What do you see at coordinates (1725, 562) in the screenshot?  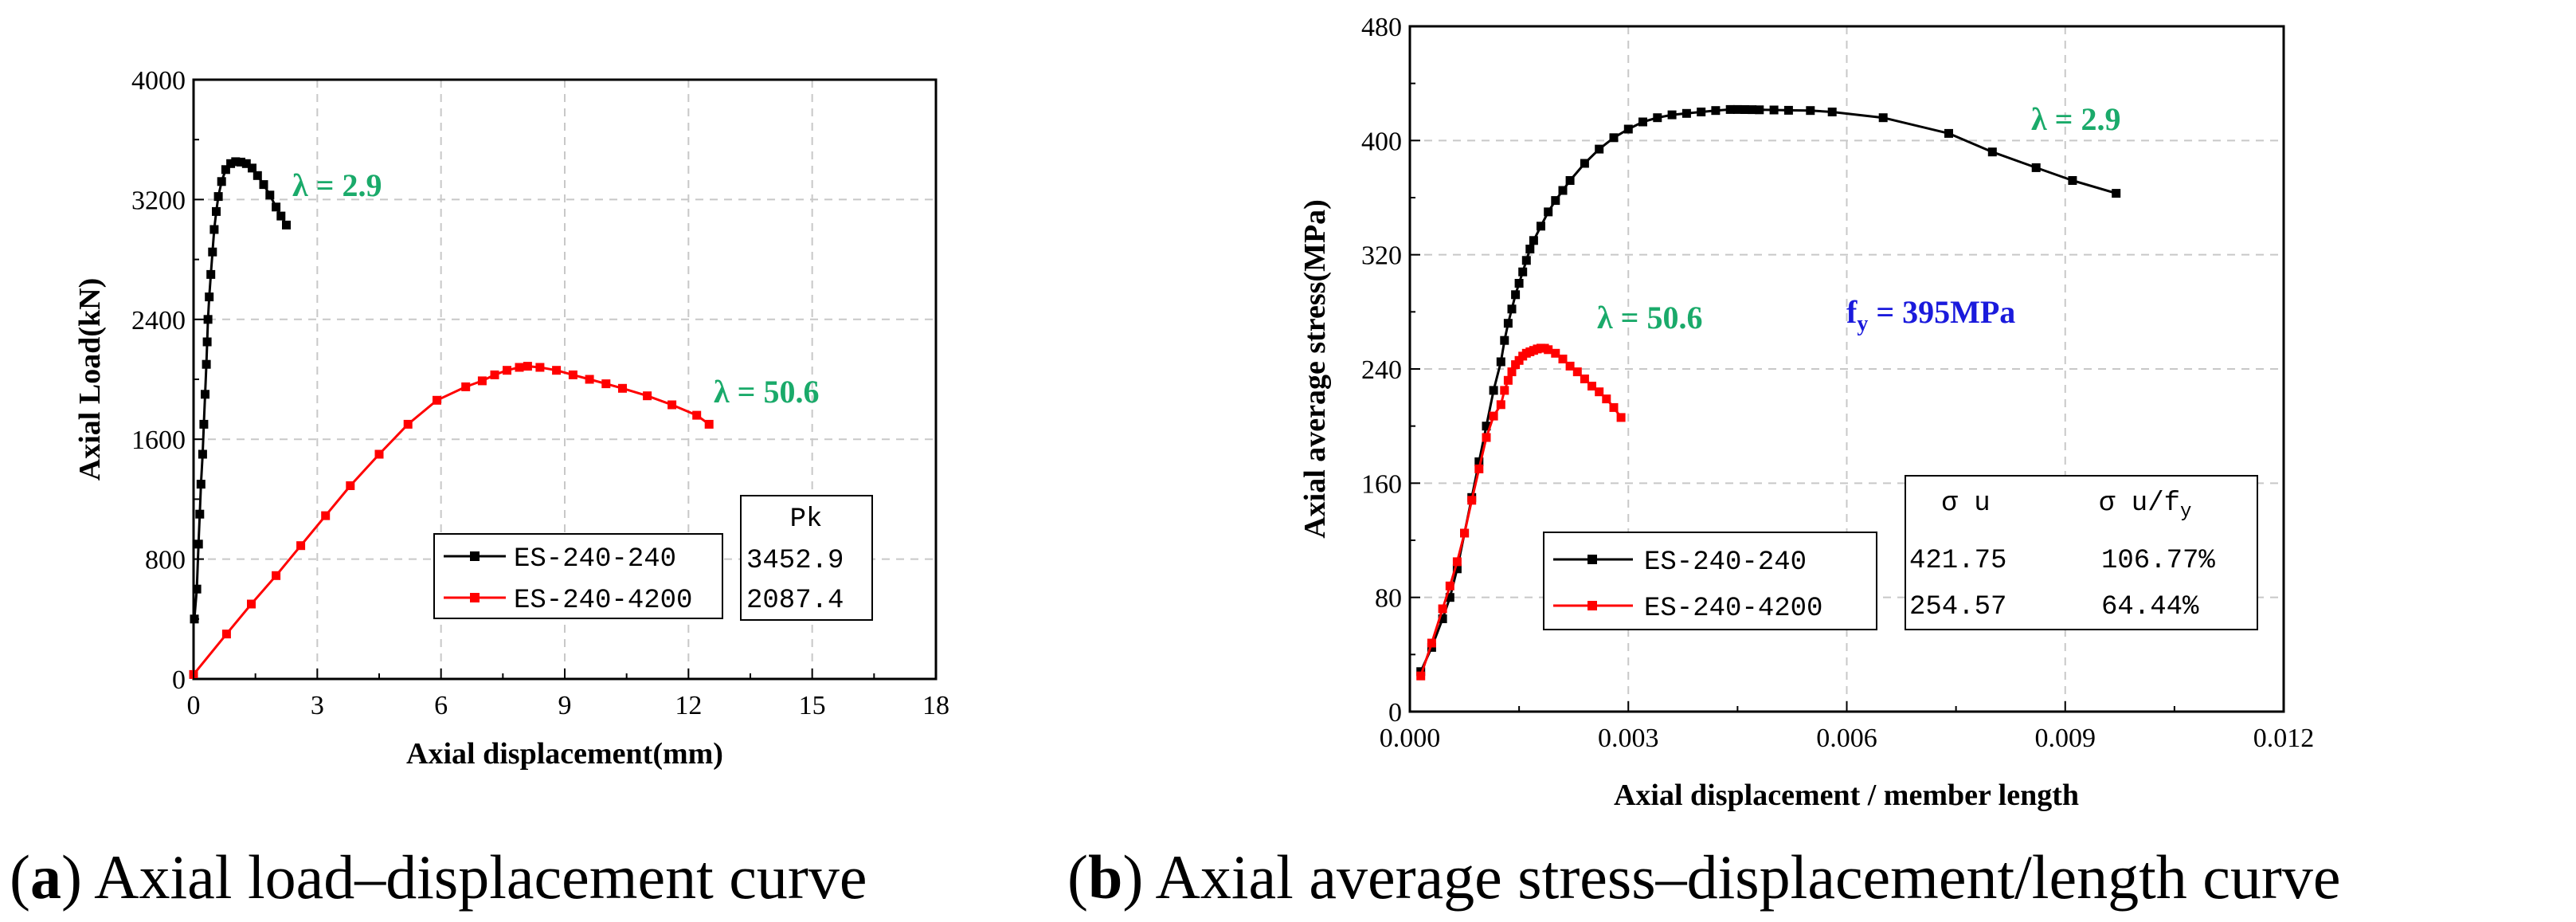 I see `chart-b-legend-label-1: ES-240-240` at bounding box center [1725, 562].